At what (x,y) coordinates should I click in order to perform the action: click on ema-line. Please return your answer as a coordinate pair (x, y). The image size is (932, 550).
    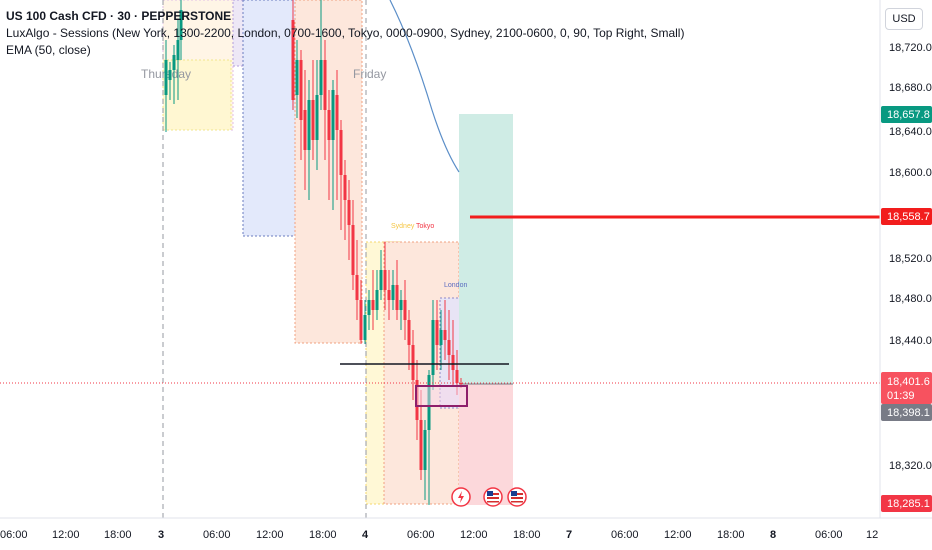
    Looking at the image, I should click on (424, 86).